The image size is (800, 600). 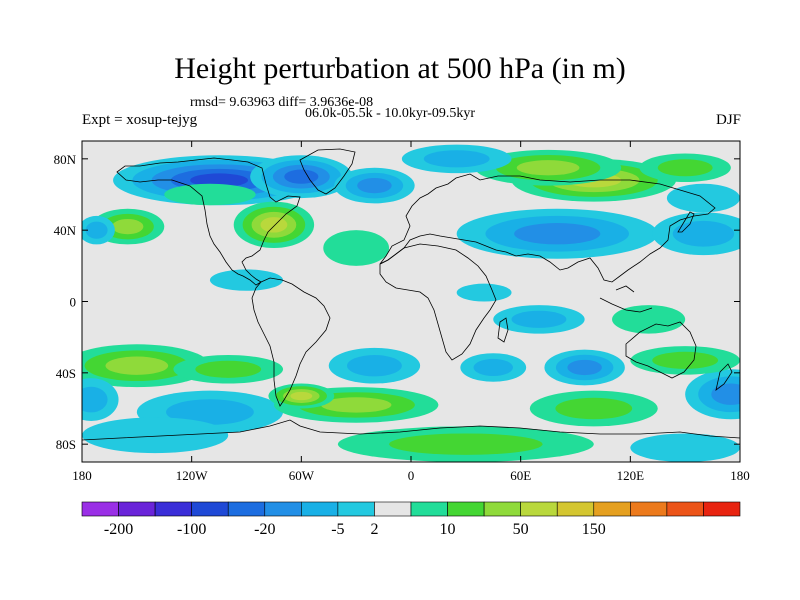 What do you see at coordinates (374, 529) in the screenshot?
I see `colorbar-label: 2` at bounding box center [374, 529].